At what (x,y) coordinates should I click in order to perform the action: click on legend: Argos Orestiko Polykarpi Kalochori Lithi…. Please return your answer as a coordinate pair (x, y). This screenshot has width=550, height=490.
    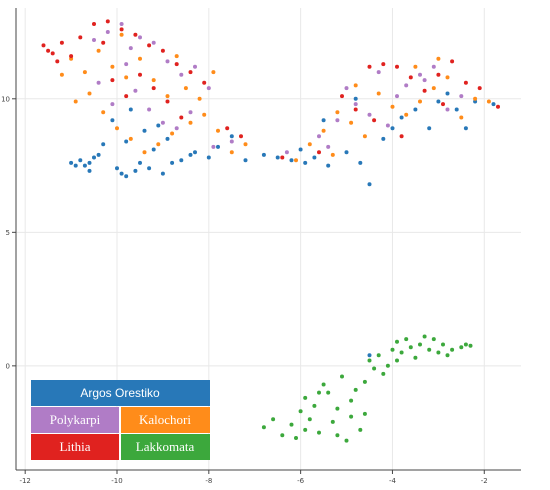
    Looking at the image, I should click on (120, 420).